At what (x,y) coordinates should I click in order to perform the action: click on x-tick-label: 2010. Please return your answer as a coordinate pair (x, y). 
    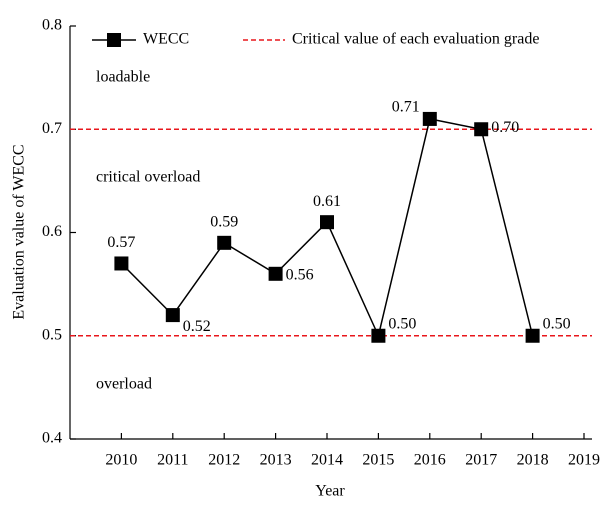
    Looking at the image, I should click on (121, 460).